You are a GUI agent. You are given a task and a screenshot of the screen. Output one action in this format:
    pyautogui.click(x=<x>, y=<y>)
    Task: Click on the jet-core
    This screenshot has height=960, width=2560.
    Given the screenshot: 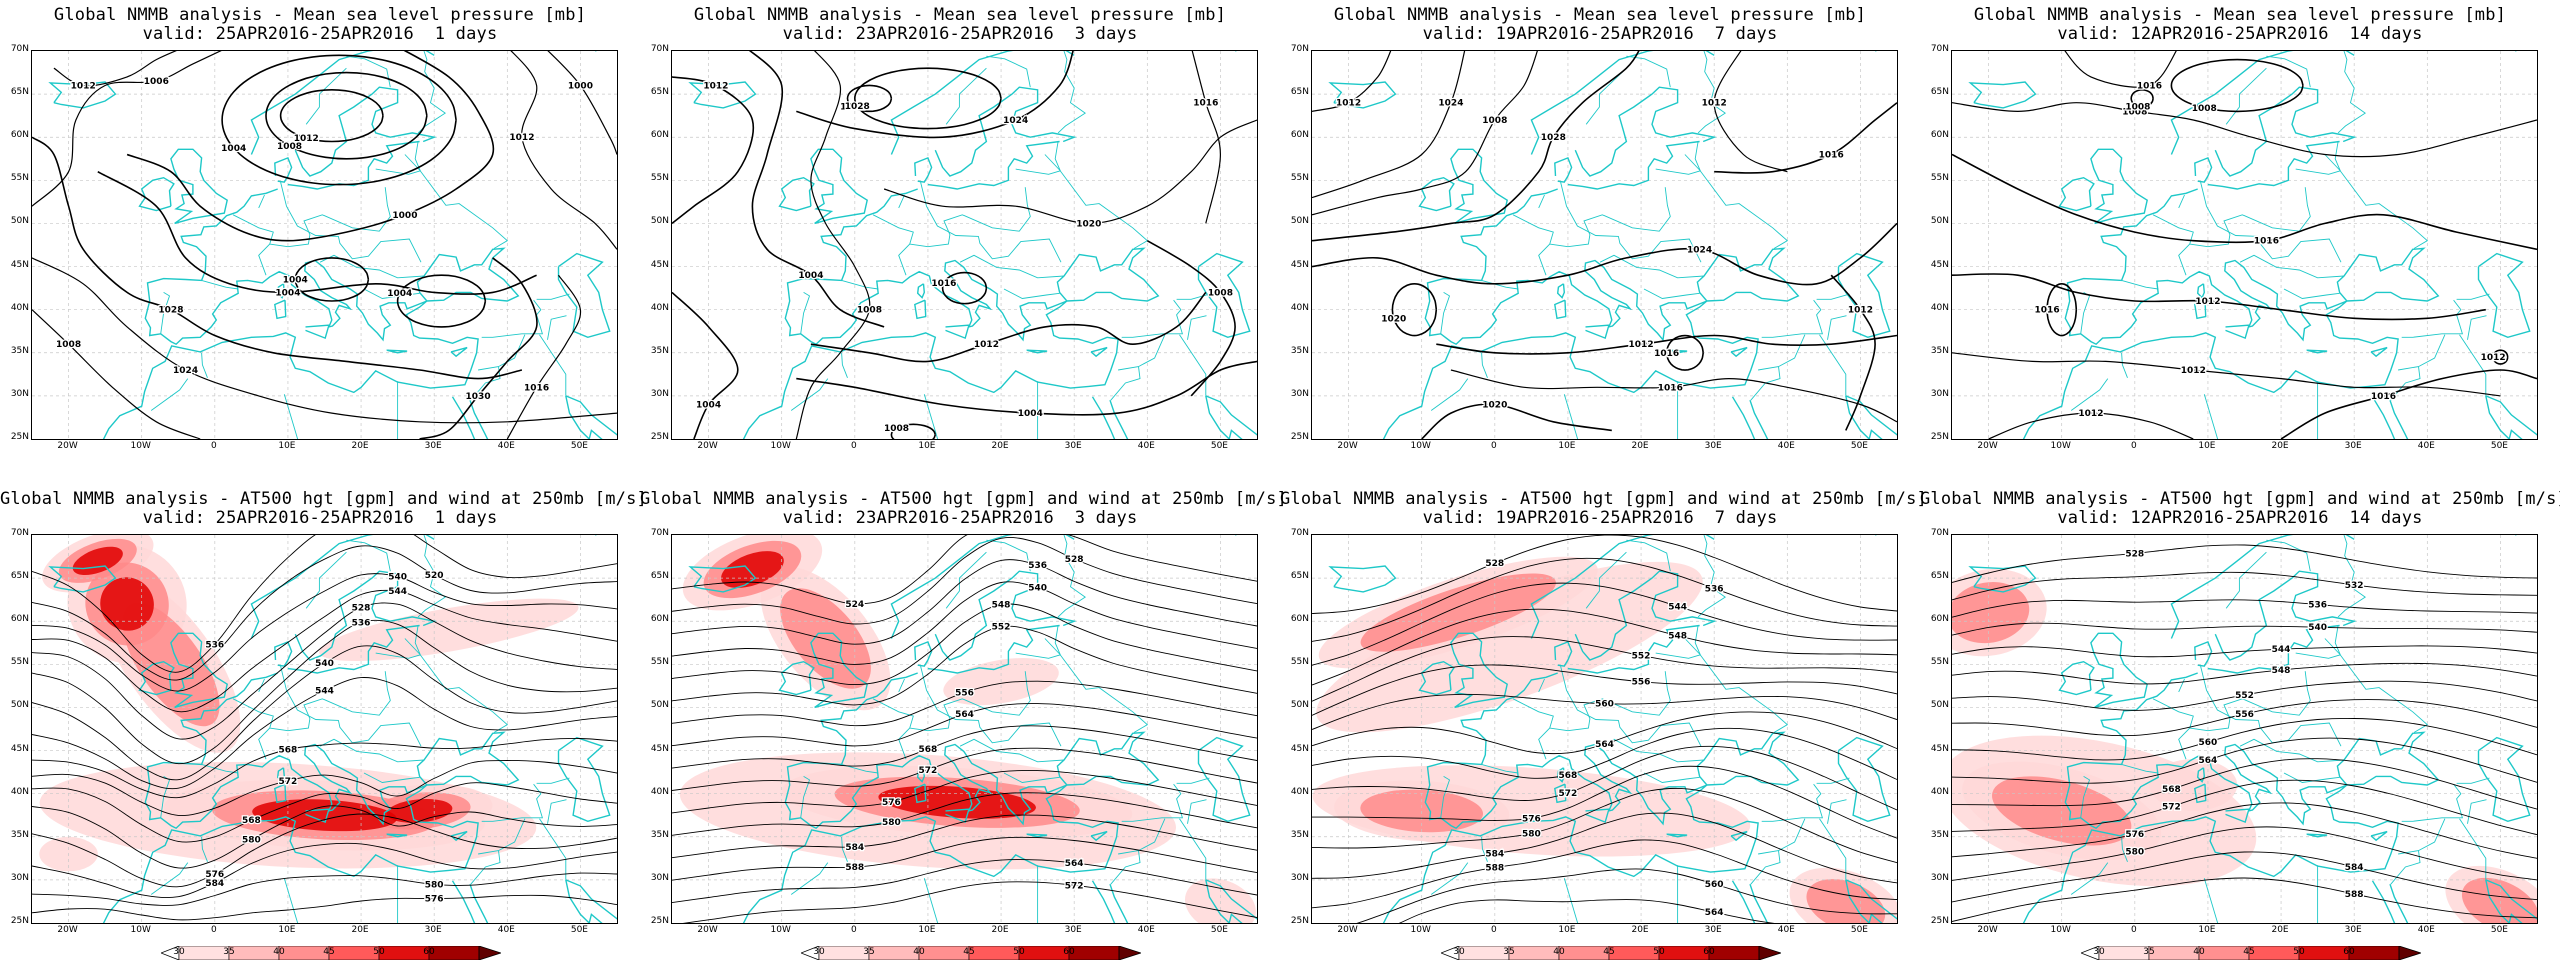 What is the action you would take?
    pyautogui.click(x=752, y=569)
    